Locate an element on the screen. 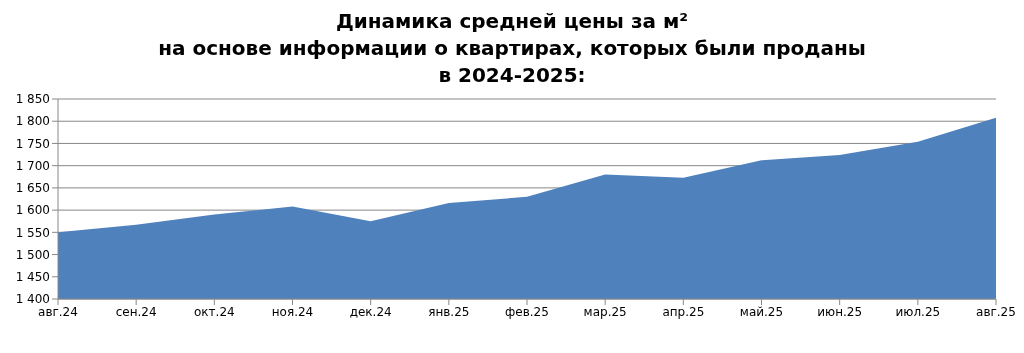 The image size is (1024, 353). x-tick-label: май.25 is located at coordinates (761, 311).